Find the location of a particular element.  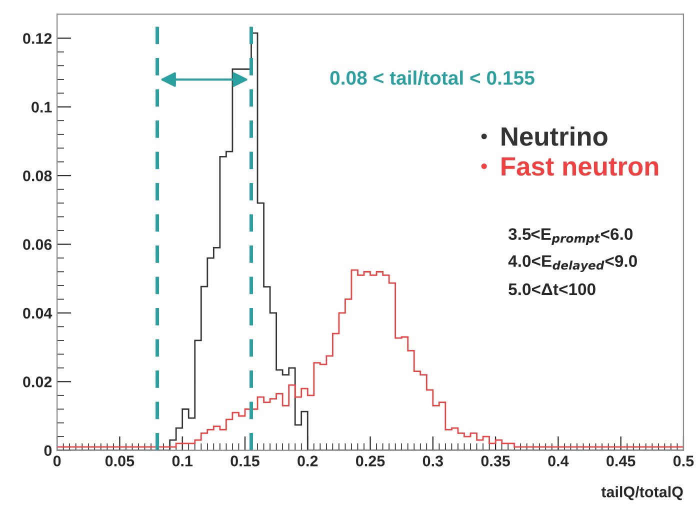

annotation: 4.0<E$_{delayed}$<9.0 is located at coordinates (572, 263).